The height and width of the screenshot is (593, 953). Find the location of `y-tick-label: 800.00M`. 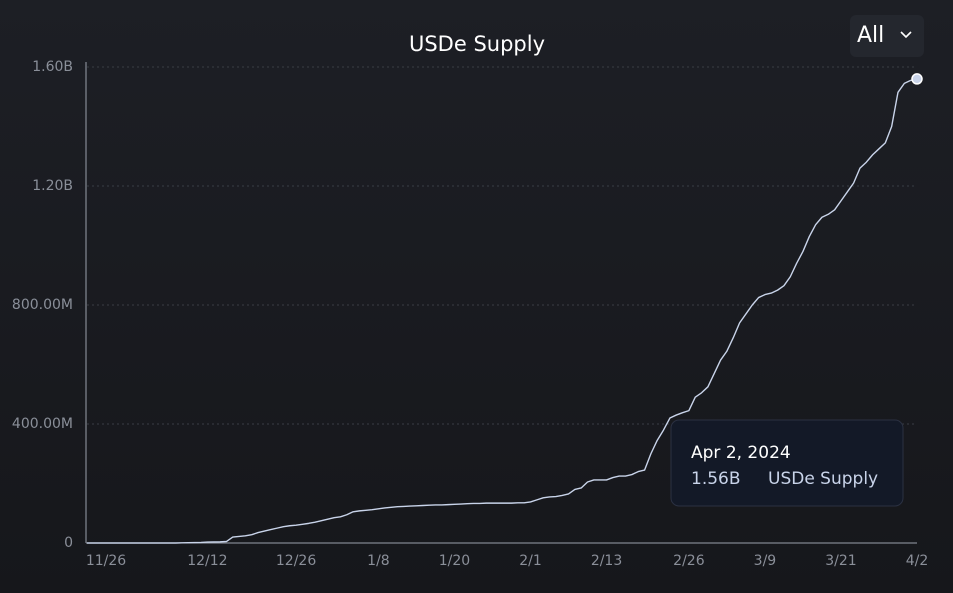

y-tick-label: 800.00M is located at coordinates (42, 305).